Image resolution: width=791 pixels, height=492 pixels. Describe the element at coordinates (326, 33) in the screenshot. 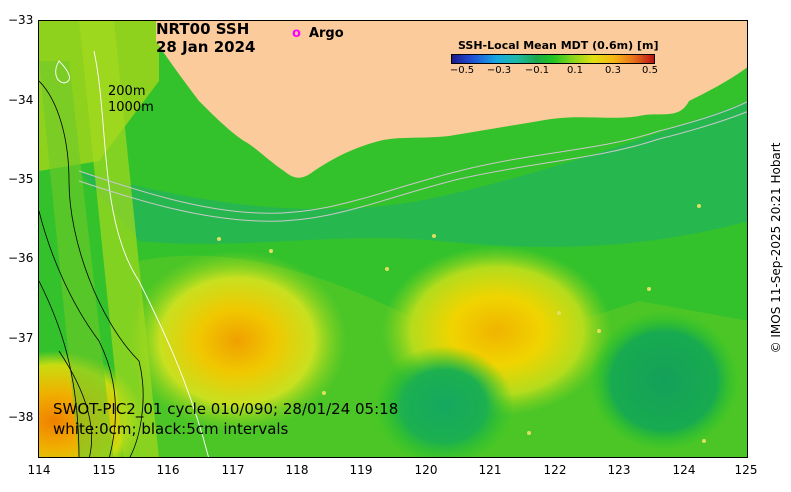

I see `argo-label: Argo` at that location.